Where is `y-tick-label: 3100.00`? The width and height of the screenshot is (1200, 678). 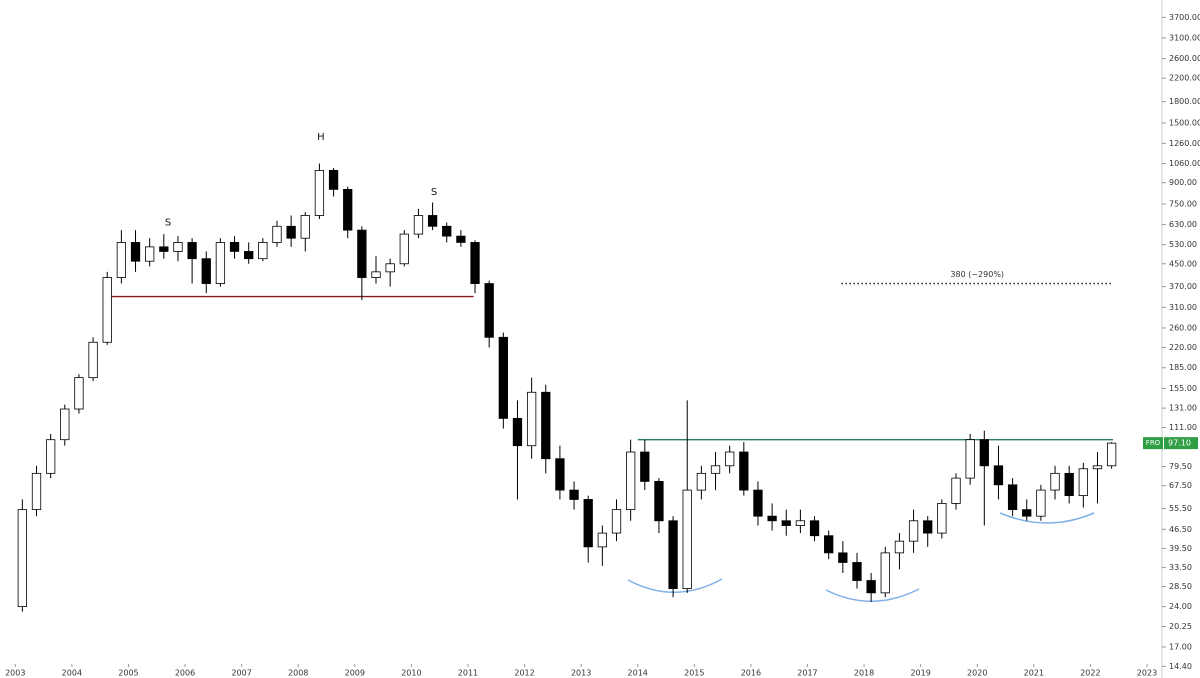
y-tick-label: 3100.00 is located at coordinates (1184, 38).